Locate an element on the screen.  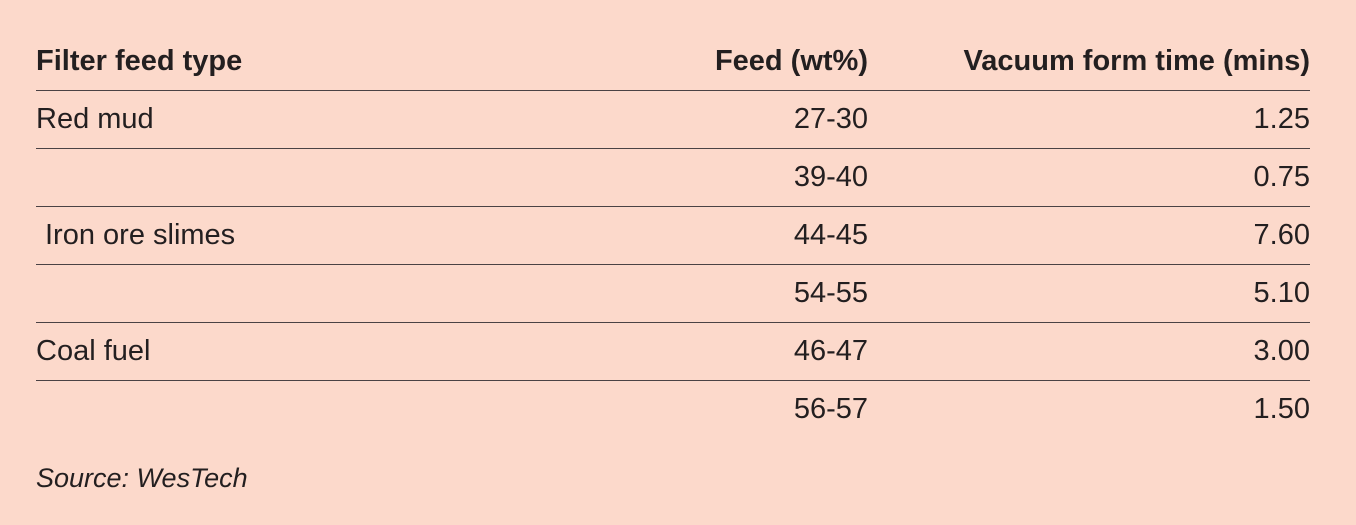
cell-vacuum-form-time: 0.75 is located at coordinates (1089, 177).